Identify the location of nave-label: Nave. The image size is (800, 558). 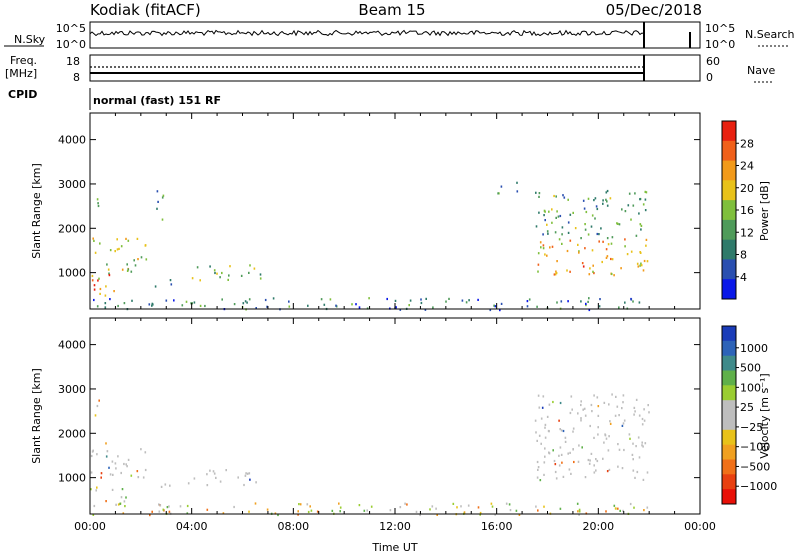
(761, 70).